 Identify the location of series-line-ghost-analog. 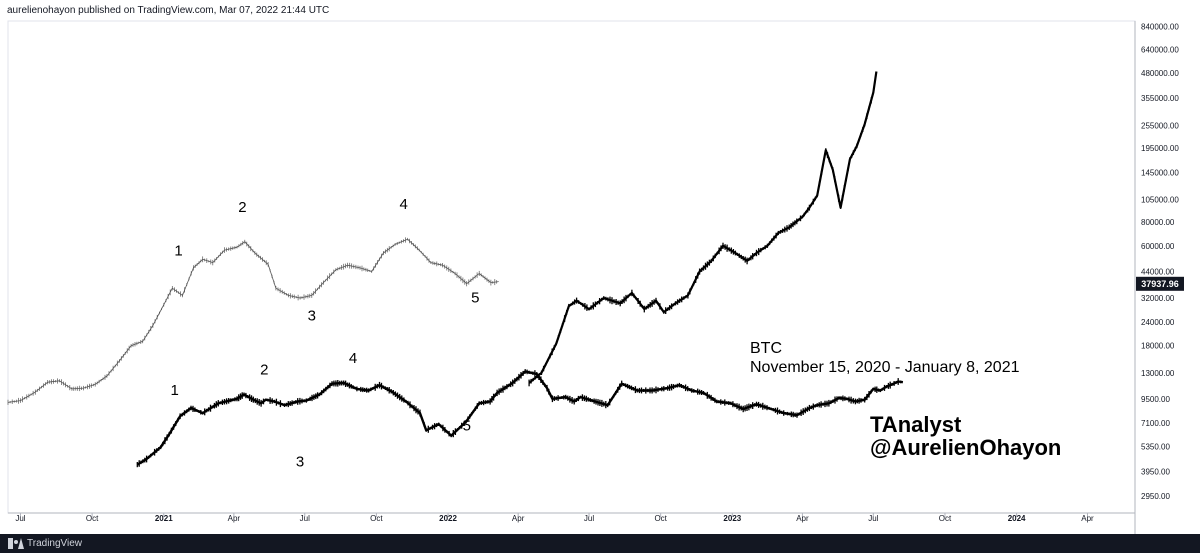
(253, 320).